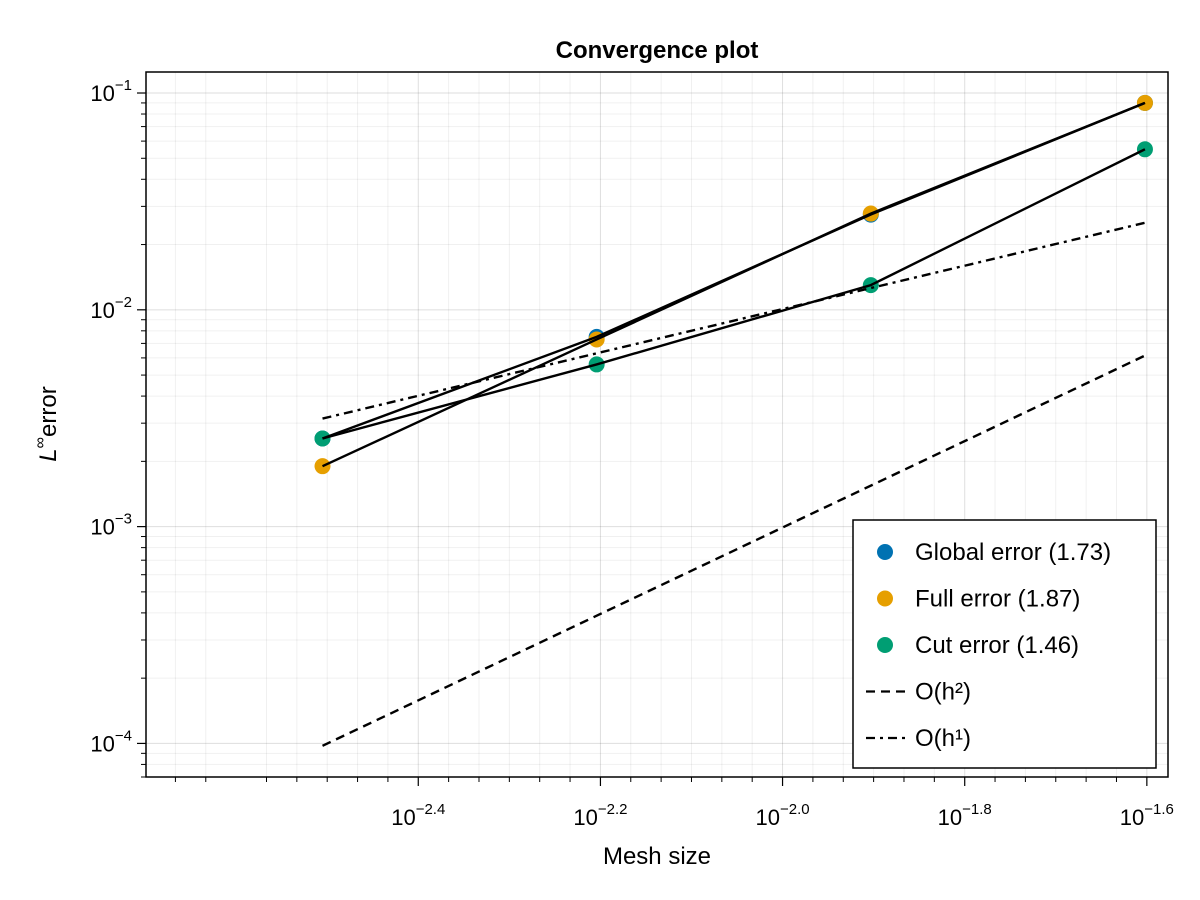  I want to click on x-tick-label: 10−2.2, so click(600, 815).